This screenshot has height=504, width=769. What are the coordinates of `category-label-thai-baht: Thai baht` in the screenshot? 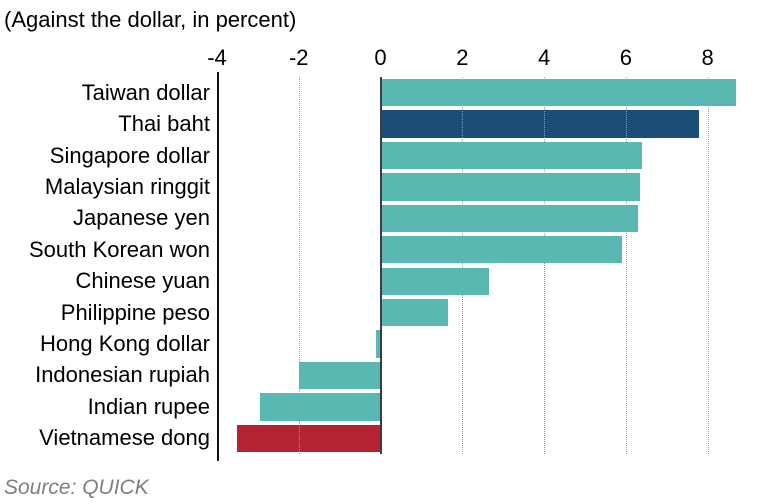 It's located at (164, 124).